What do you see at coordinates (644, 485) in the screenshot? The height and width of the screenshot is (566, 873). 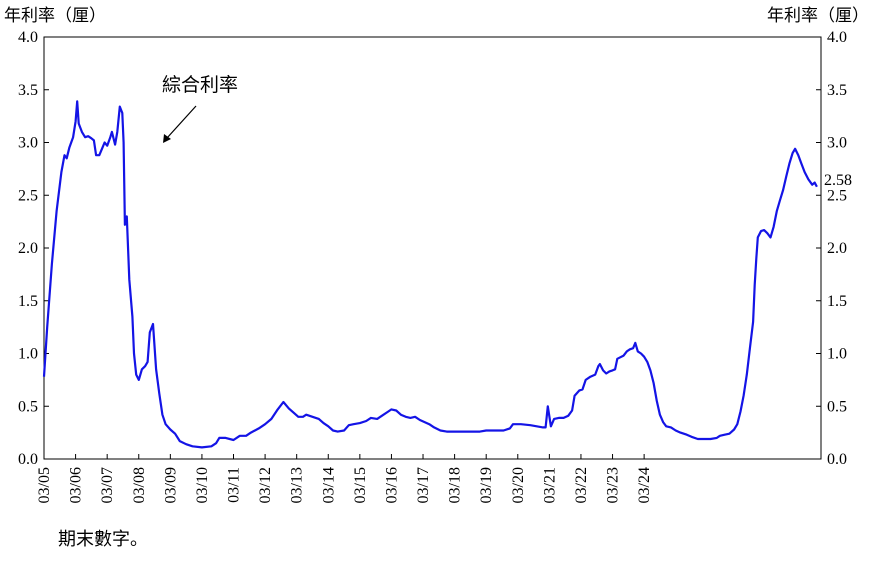 I see `x-tick-label: 03/24` at bounding box center [644, 485].